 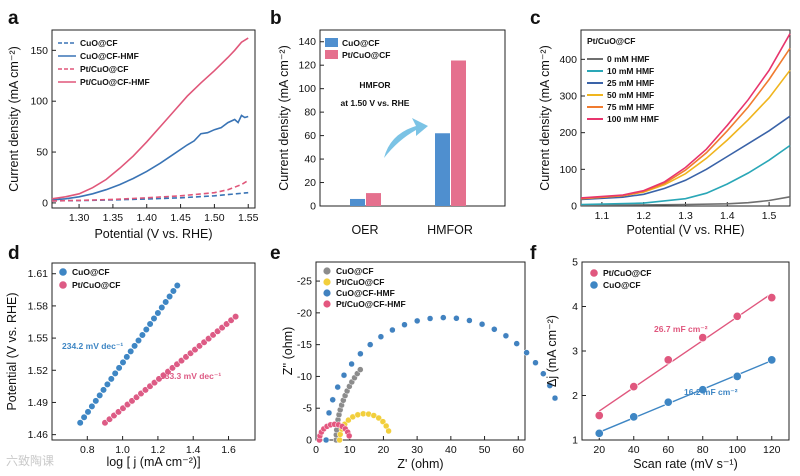 I want to click on panel-letter: f, so click(x=533, y=253).